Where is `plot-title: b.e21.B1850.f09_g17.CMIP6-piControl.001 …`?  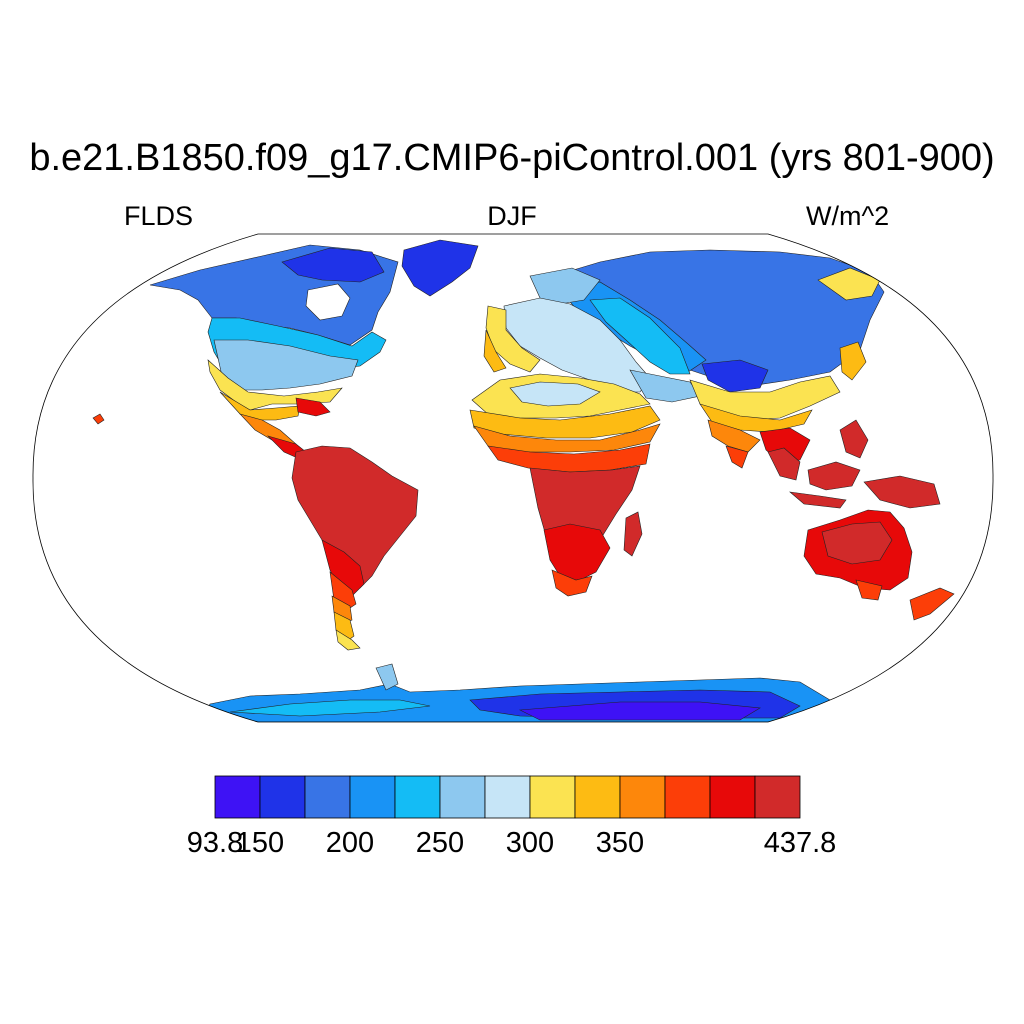
plot-title: b.e21.B1850.f09_g17.CMIP6-piControl.001 … is located at coordinates (512, 158).